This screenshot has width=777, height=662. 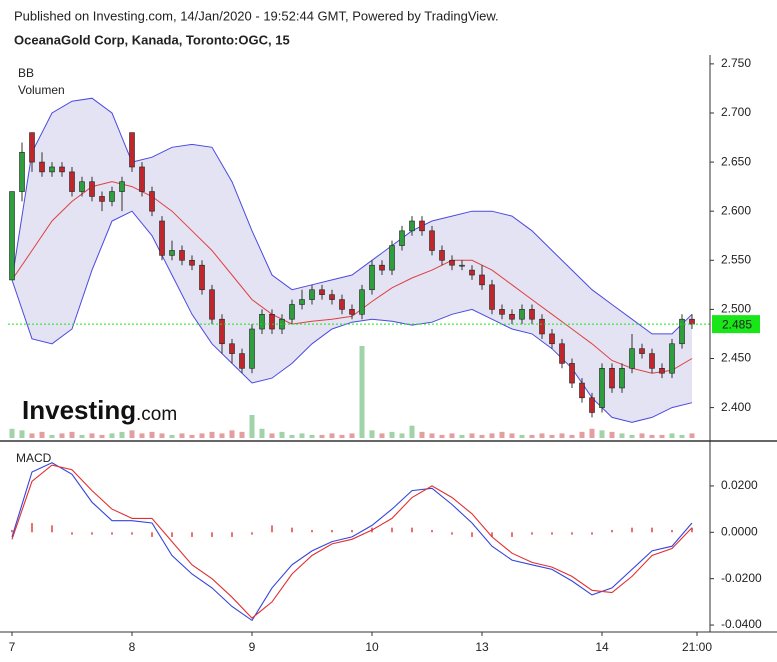 What do you see at coordinates (41, 90) in the screenshot?
I see `legend-label: Volumen` at bounding box center [41, 90].